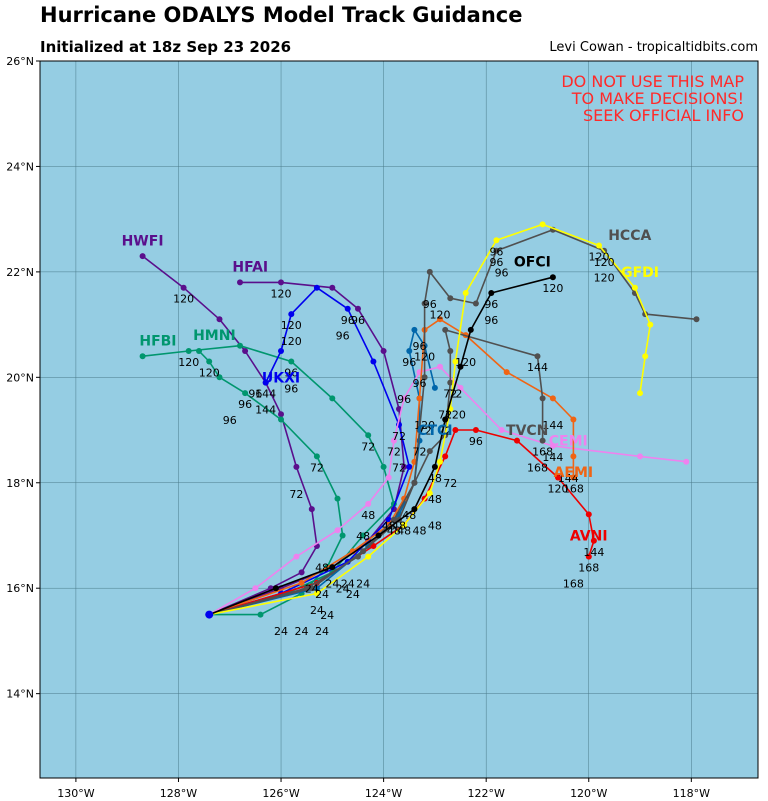 This screenshot has width=768, height=801. I want to click on track-line-hwfi, so click(230, 435).